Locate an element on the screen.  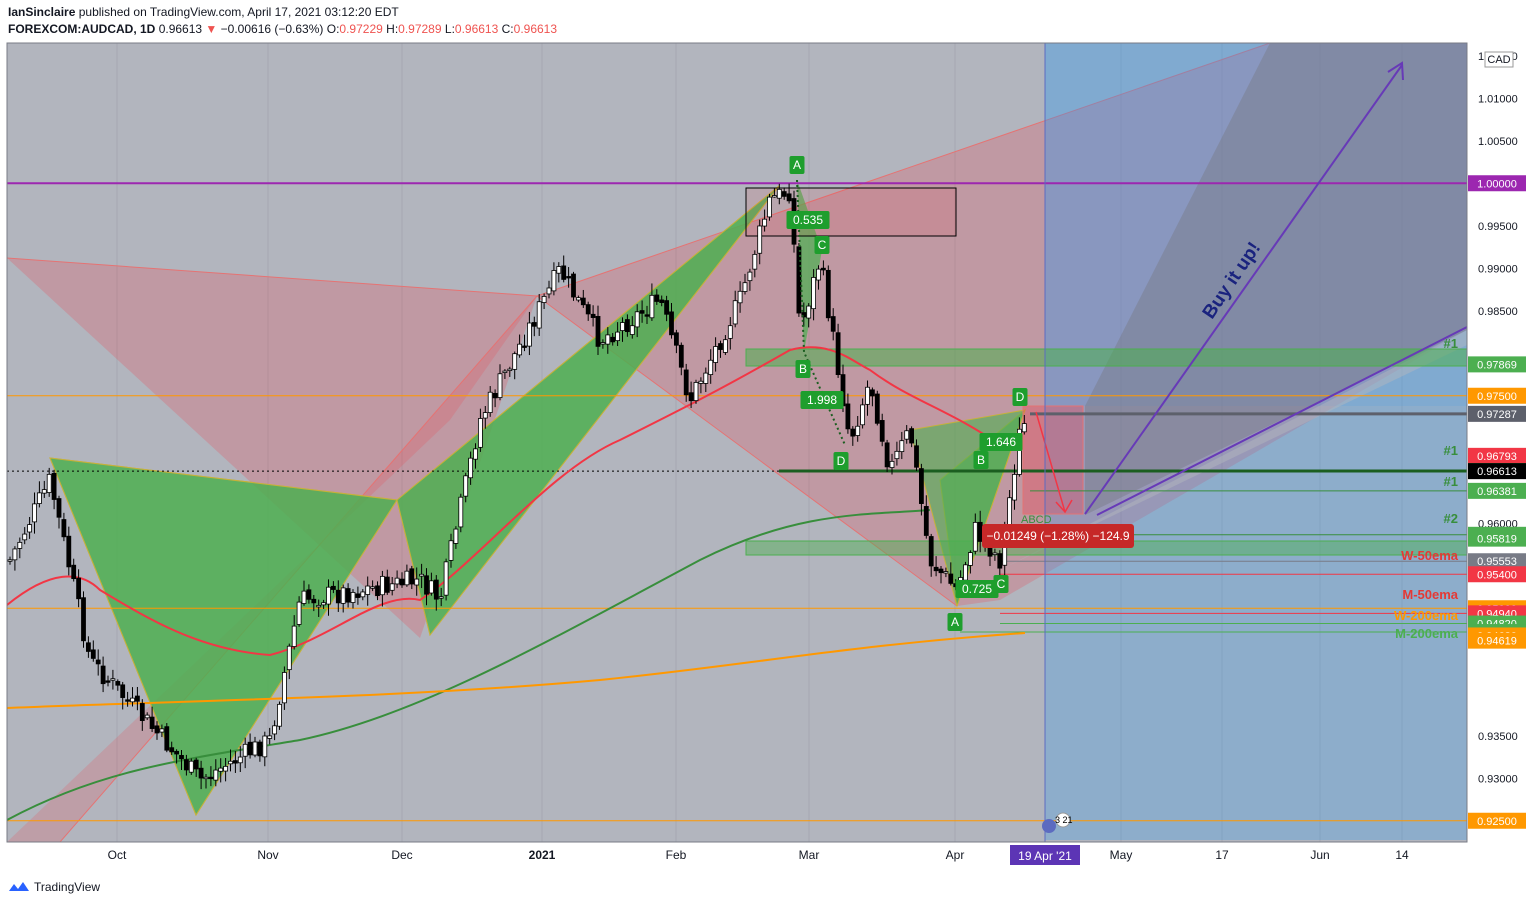
price-tag-label: 0.95819 is located at coordinates (1497, 540).